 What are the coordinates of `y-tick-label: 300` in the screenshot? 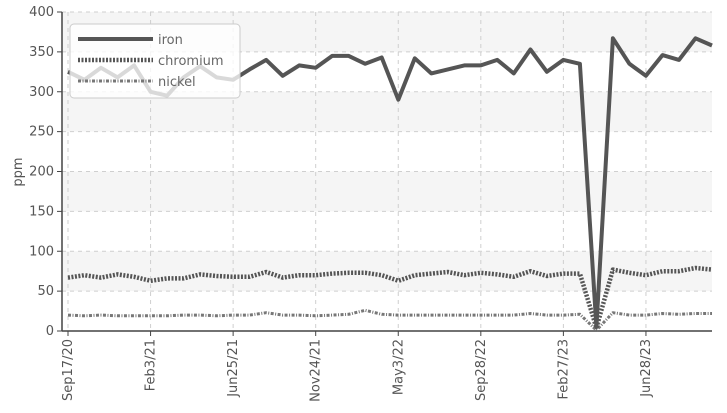 It's located at (41, 92).